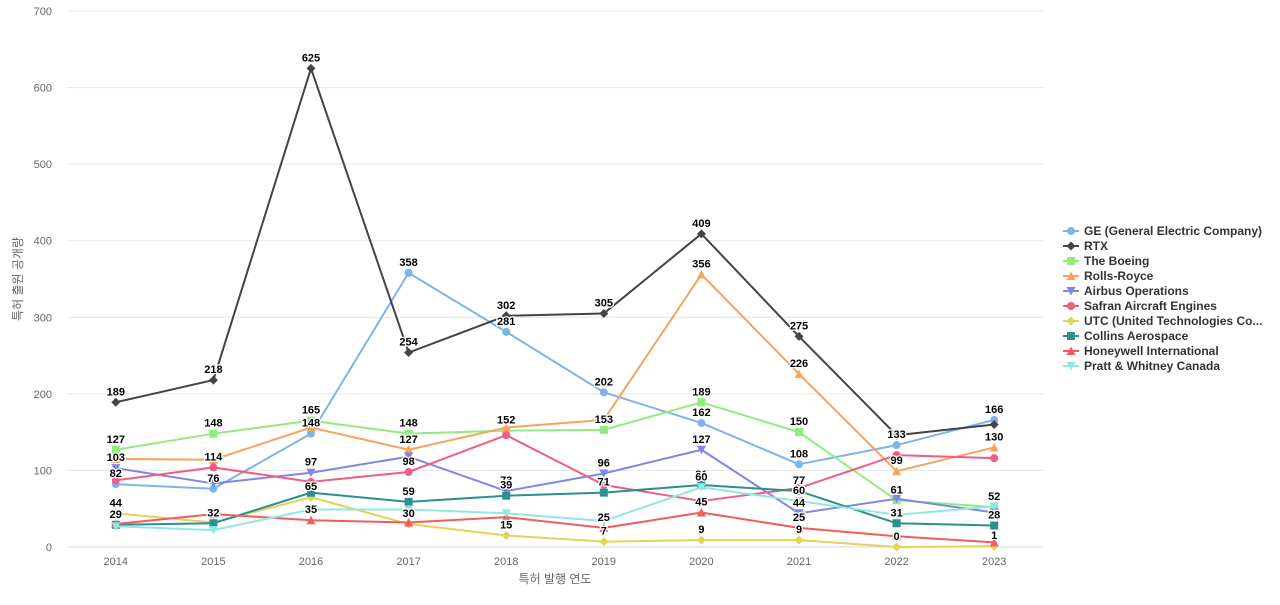 This screenshot has width=1280, height=605. What do you see at coordinates (994, 516) in the screenshot?
I see `data-label: 28` at bounding box center [994, 516].